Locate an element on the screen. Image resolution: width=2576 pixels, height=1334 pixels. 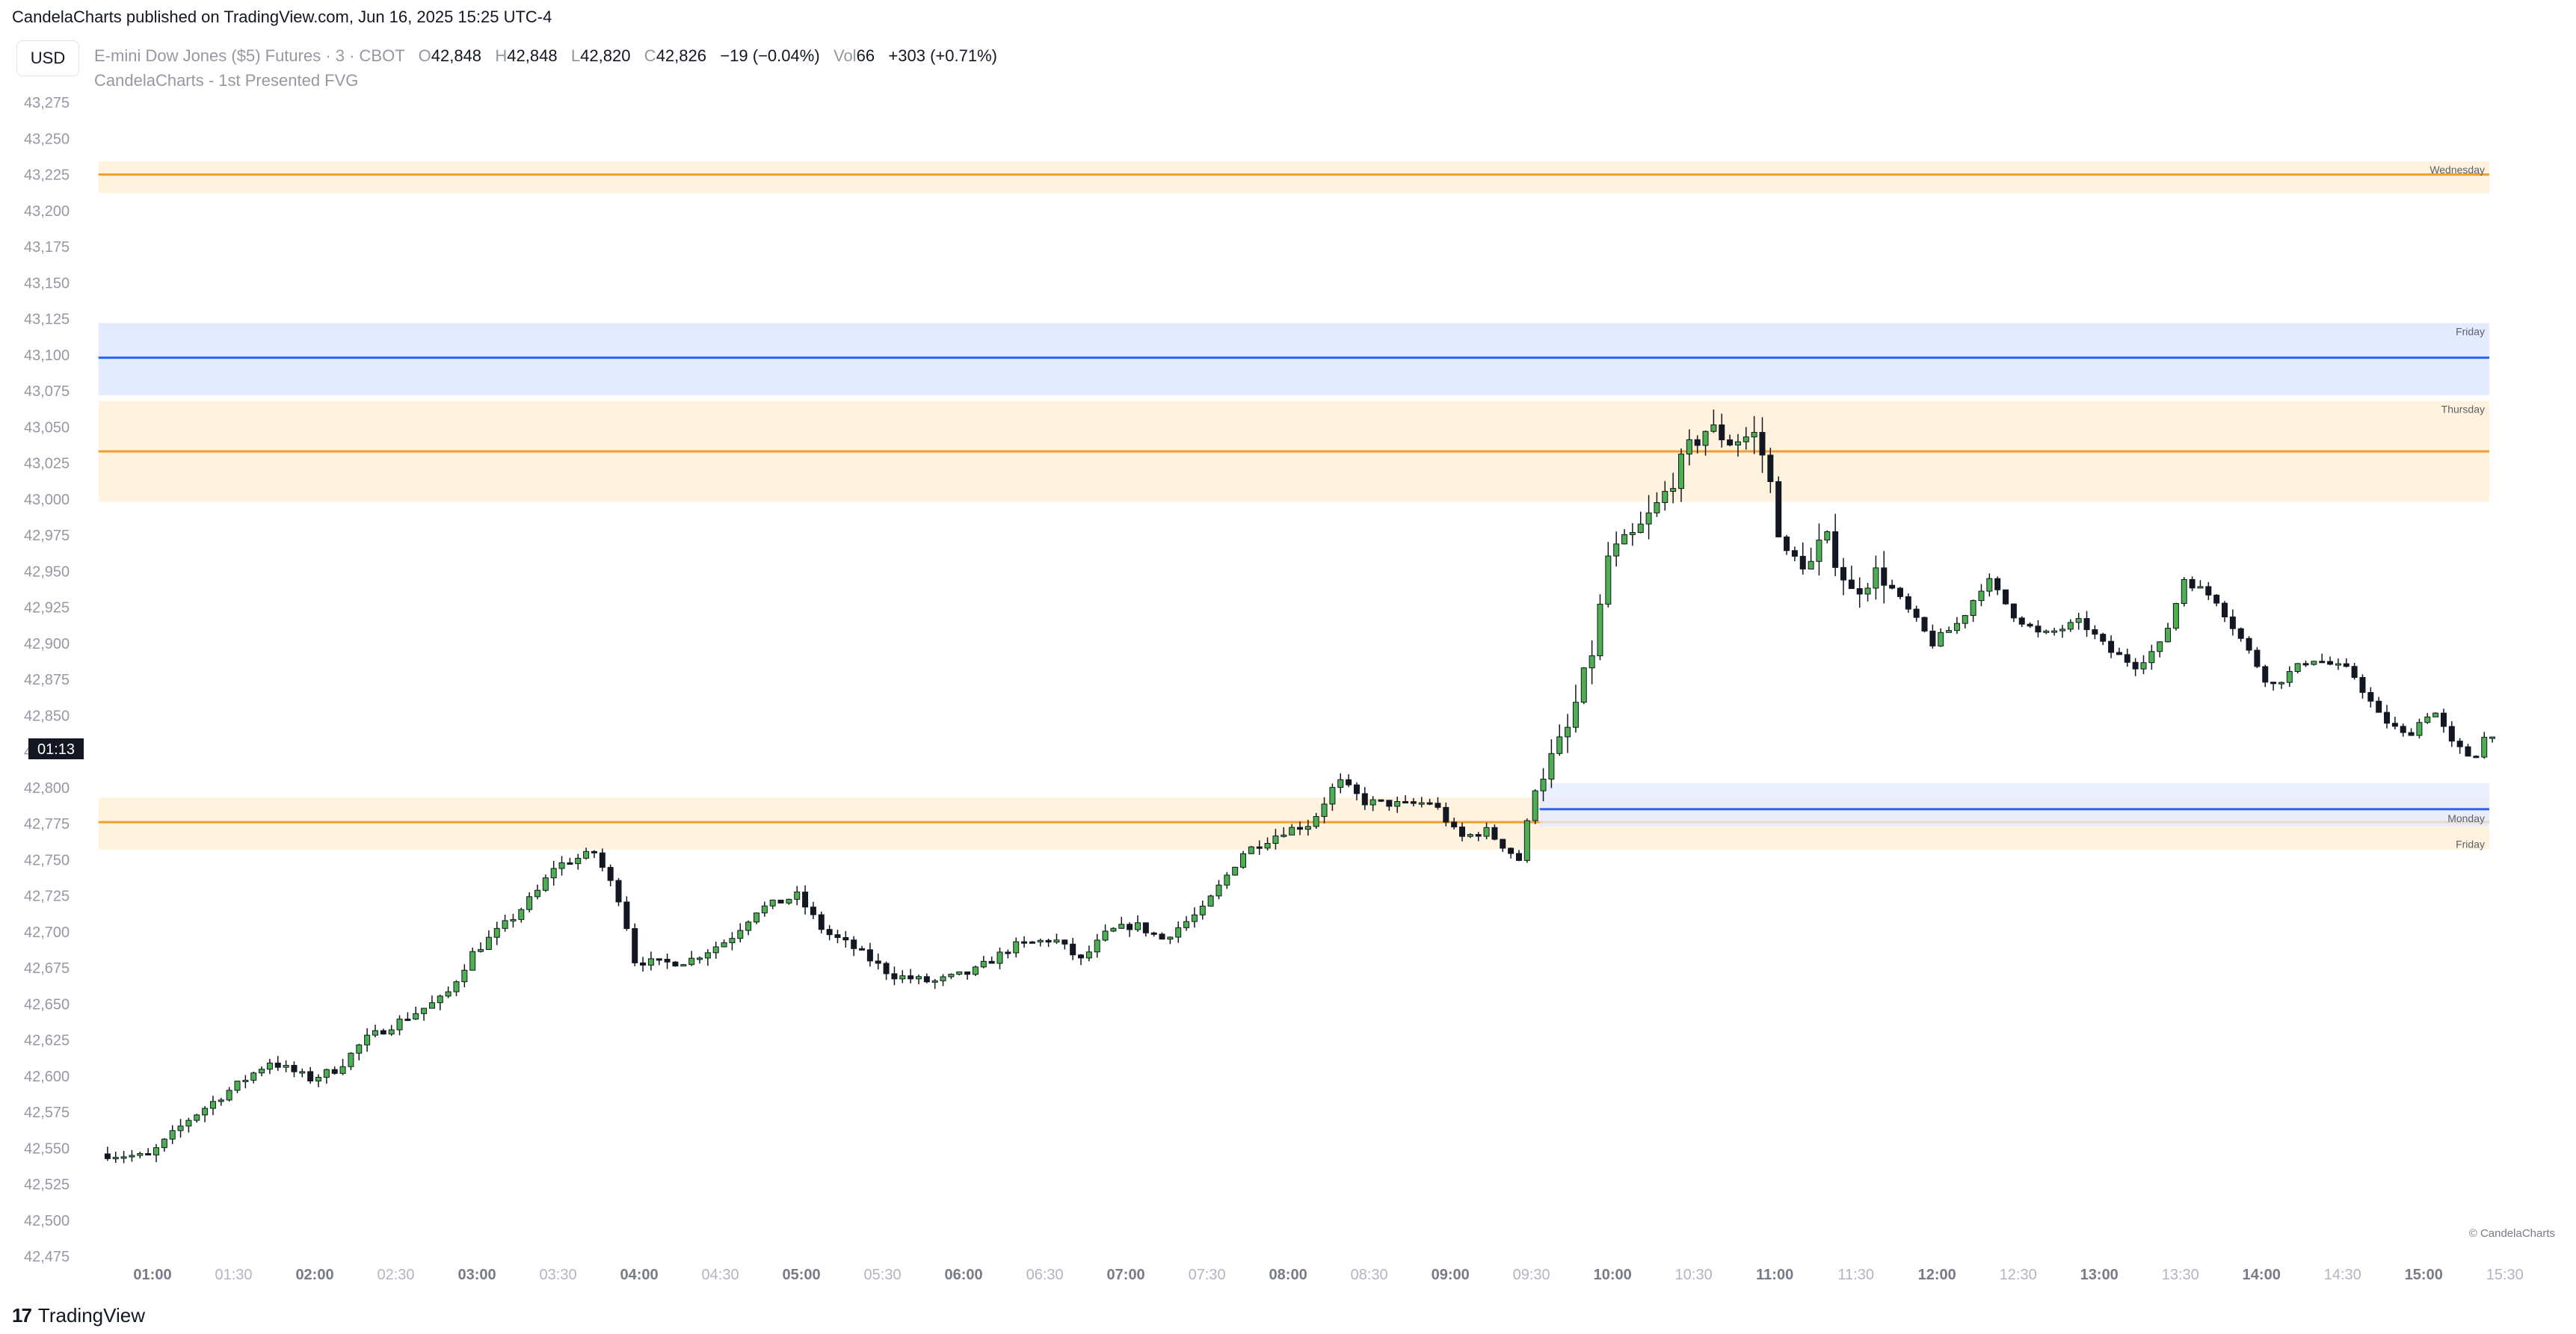
time-tick-label: 15:30 is located at coordinates (2505, 1275).